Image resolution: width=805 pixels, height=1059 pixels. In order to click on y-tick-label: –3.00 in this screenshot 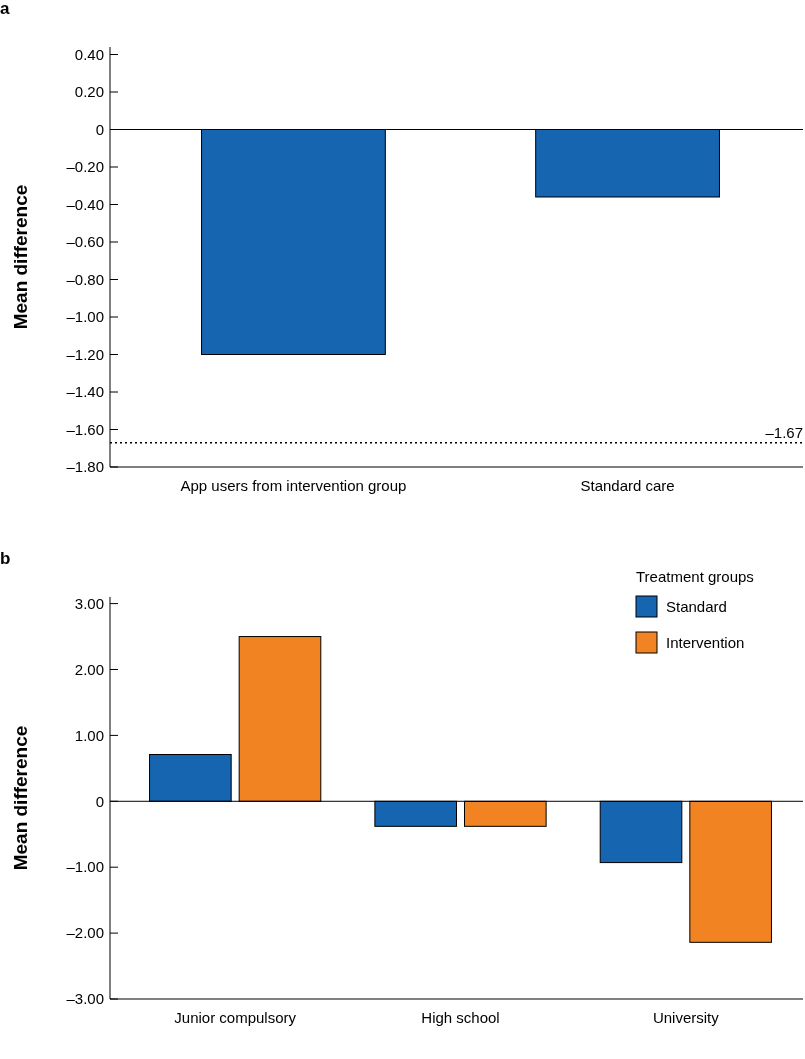, I will do `click(85, 999)`.